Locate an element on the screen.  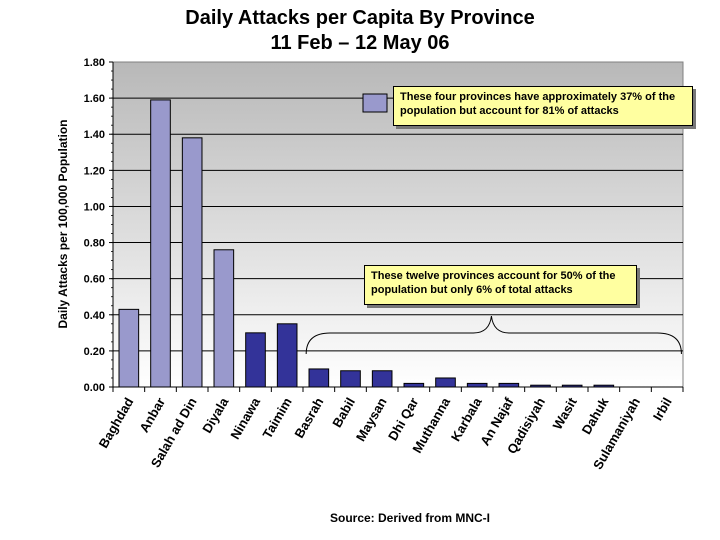
y-tick-label: 0.00 is located at coordinates (94, 388).